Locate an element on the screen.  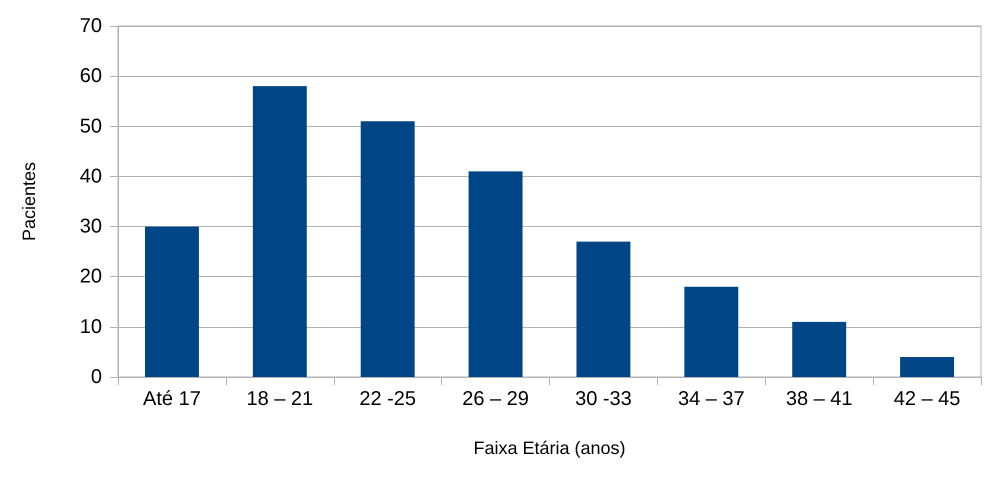
x-tick-label: 42 – 45 is located at coordinates (927, 399).